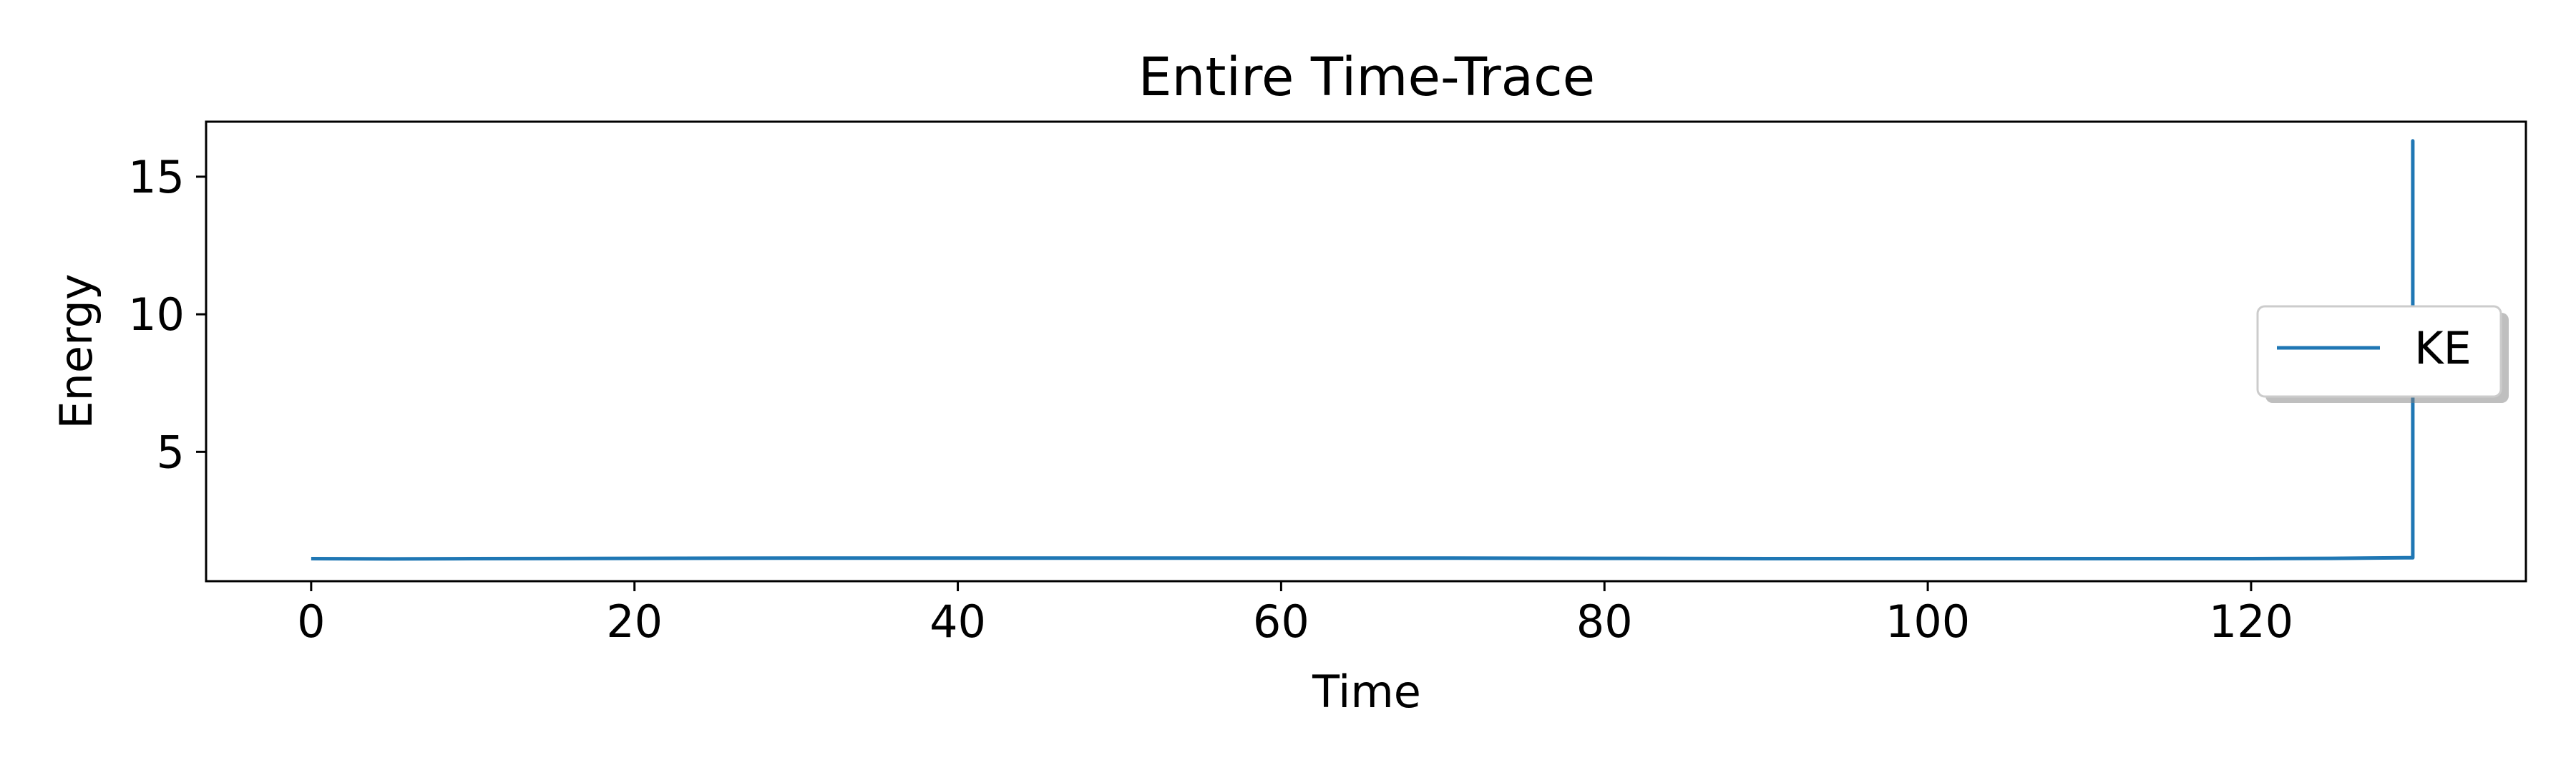  Describe the element at coordinates (958, 621) in the screenshot. I see `x-tick-label: 40` at that location.